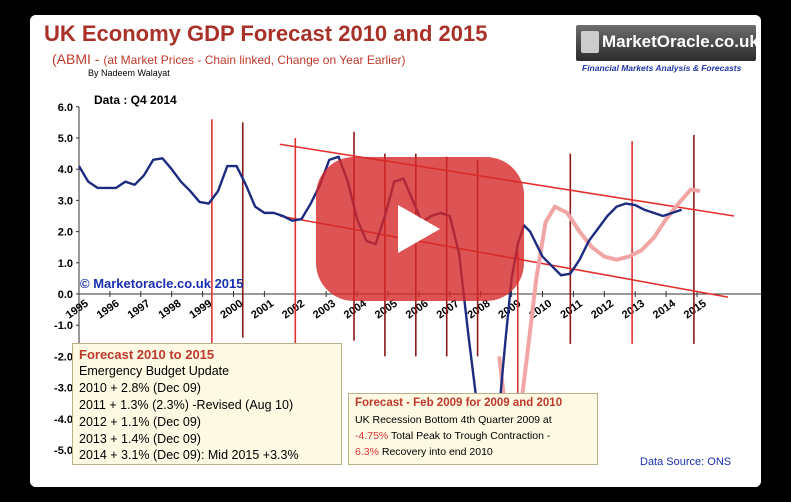  Describe the element at coordinates (147, 354) in the screenshot. I see `forecast-box-heading: Forecast 2010 to 2015` at that location.